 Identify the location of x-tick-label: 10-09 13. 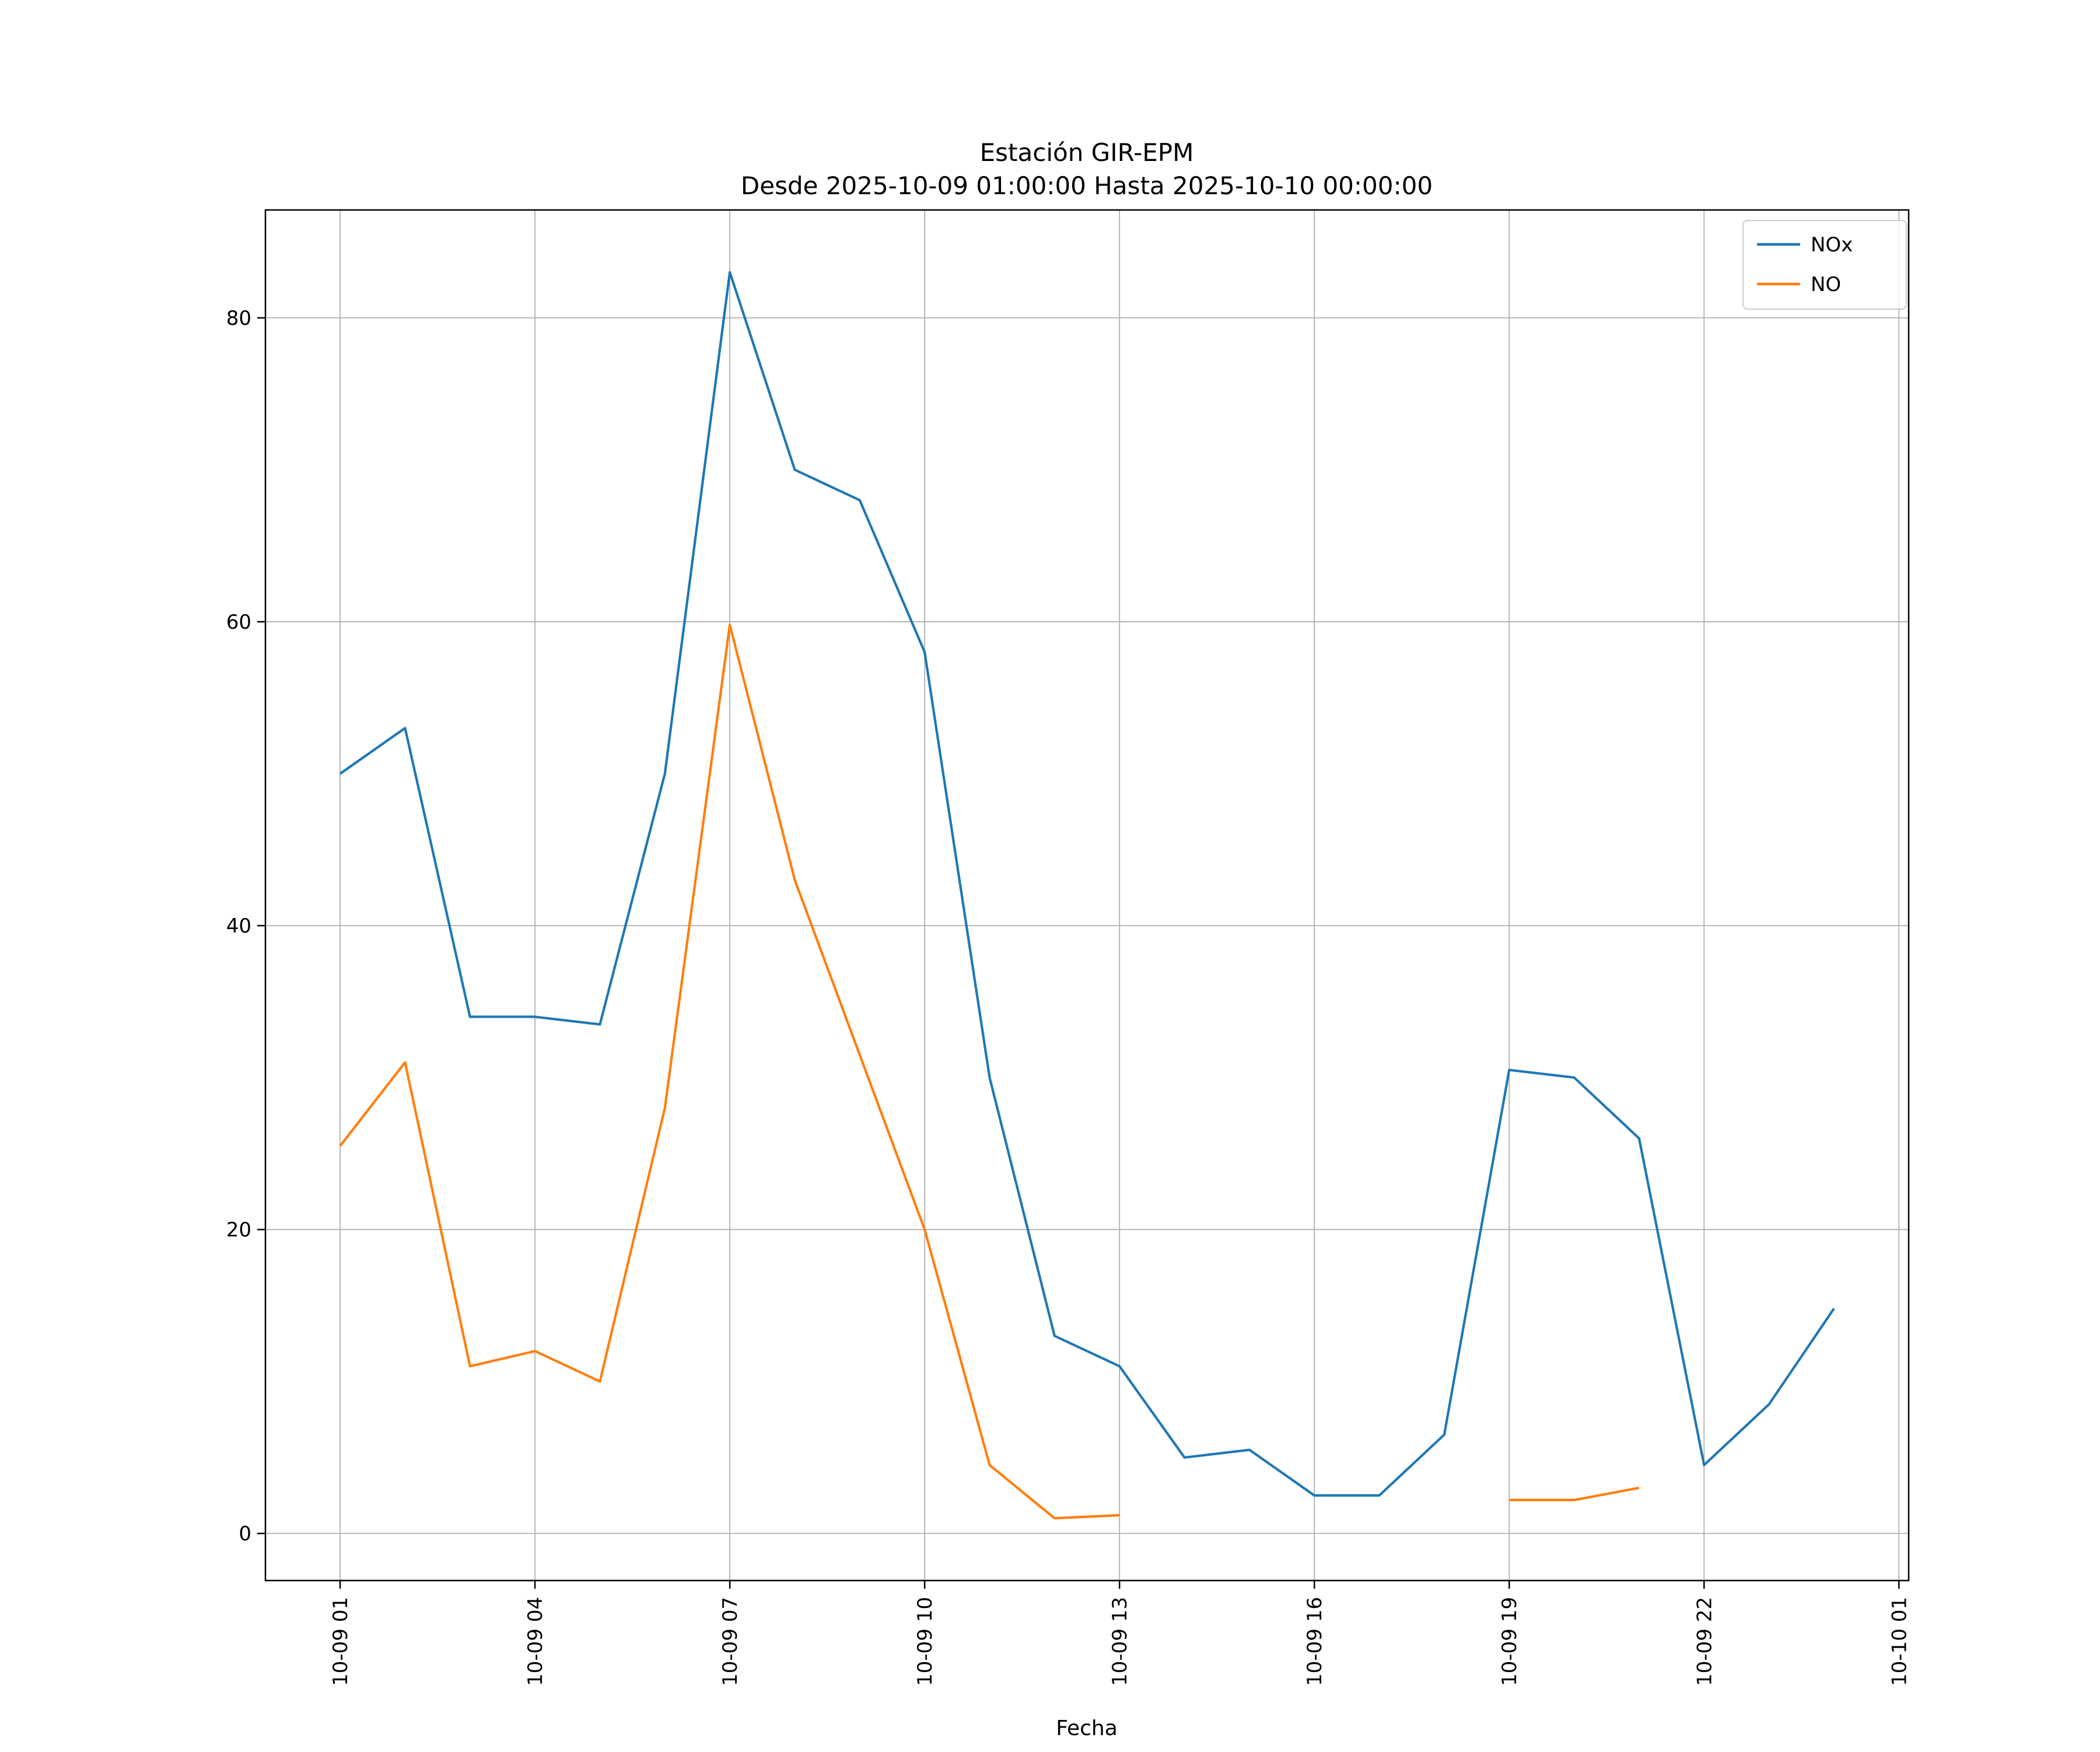
(1120, 1641).